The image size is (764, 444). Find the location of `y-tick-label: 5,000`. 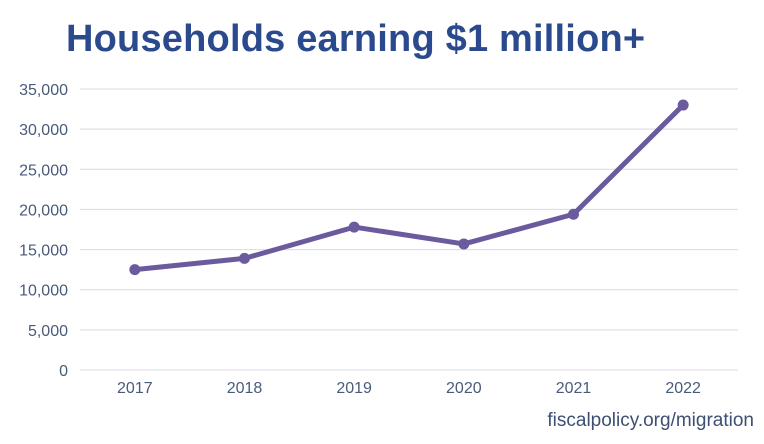

y-tick-label: 5,000 is located at coordinates (48, 331).